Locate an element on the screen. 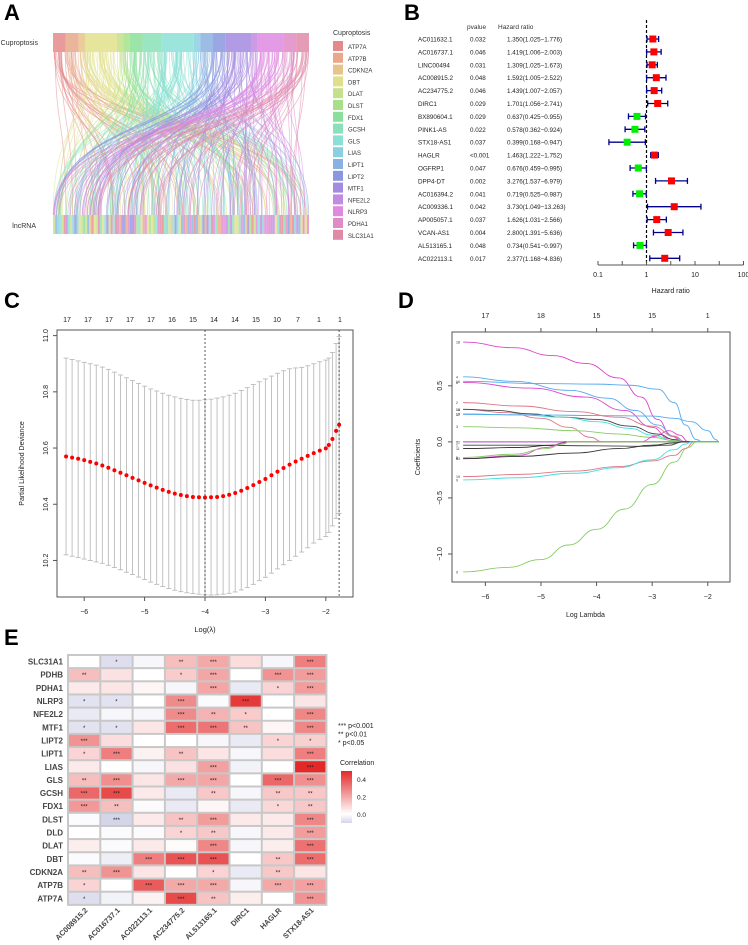 The image size is (748, 945). legend-label: DLST is located at coordinates (356, 107).